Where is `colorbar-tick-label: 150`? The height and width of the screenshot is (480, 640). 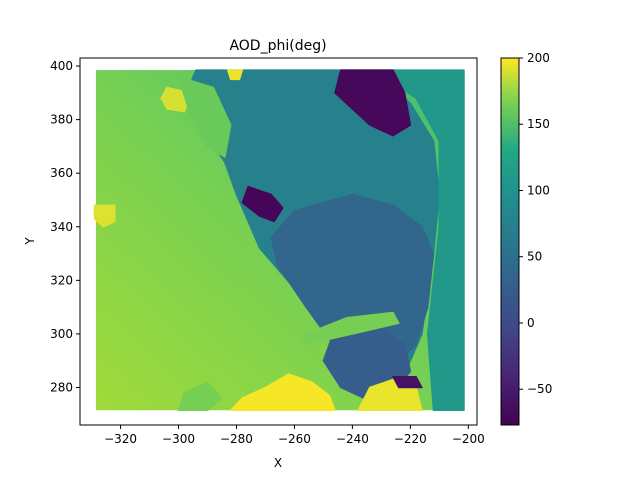 colorbar-tick-label: 150 is located at coordinates (538, 124).